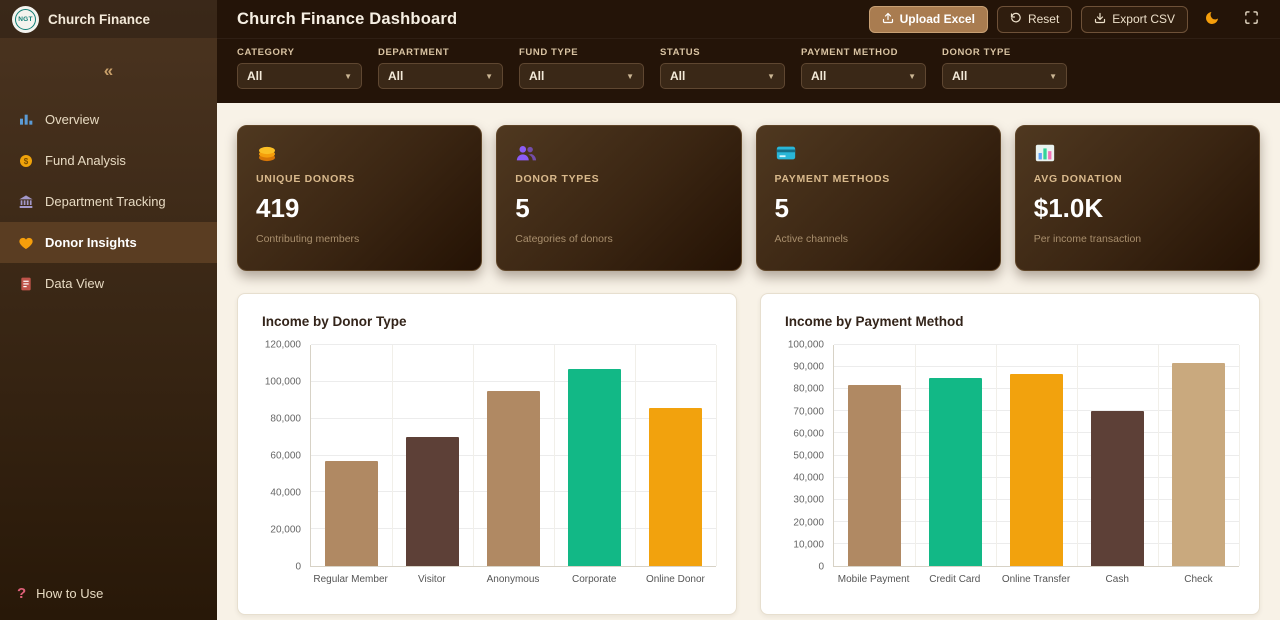 Image resolution: width=1280 pixels, height=620 pixels. What do you see at coordinates (955, 579) in the screenshot?
I see `x-tick-label: Credit Card` at bounding box center [955, 579].